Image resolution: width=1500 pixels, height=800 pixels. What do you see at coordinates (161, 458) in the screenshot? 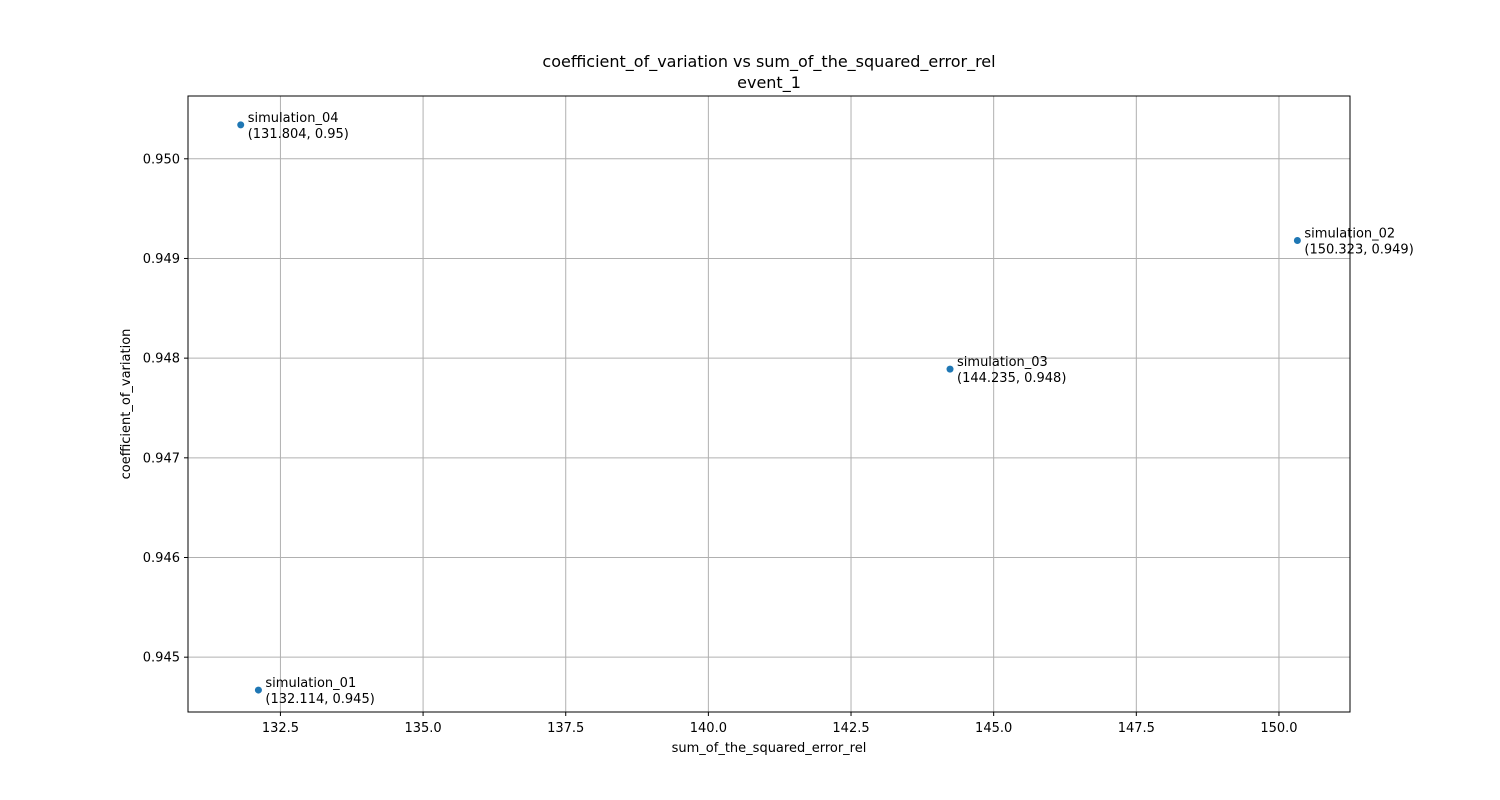
I see `y-tick-label: 0.947` at bounding box center [161, 458].